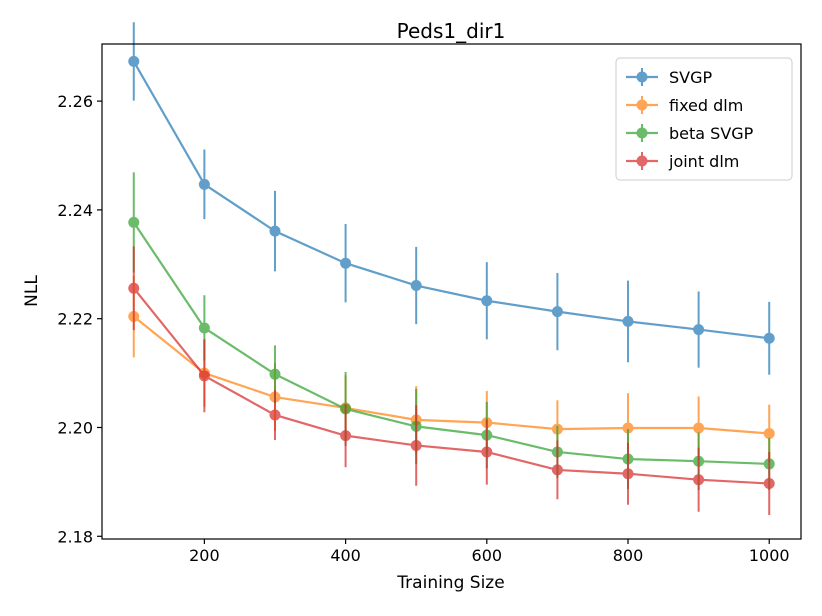 This screenshot has width=822, height=616. What do you see at coordinates (75, 427) in the screenshot?
I see `y-tick-label: 2.20` at bounding box center [75, 427].